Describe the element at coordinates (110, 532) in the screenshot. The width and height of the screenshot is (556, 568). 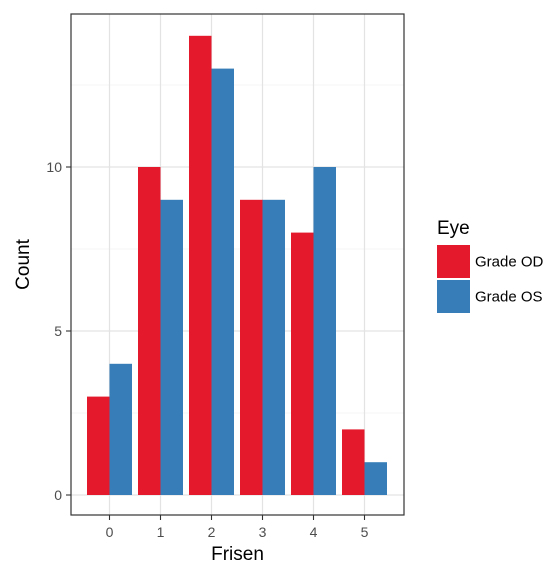
I see `x-tick-label: 0` at that location.